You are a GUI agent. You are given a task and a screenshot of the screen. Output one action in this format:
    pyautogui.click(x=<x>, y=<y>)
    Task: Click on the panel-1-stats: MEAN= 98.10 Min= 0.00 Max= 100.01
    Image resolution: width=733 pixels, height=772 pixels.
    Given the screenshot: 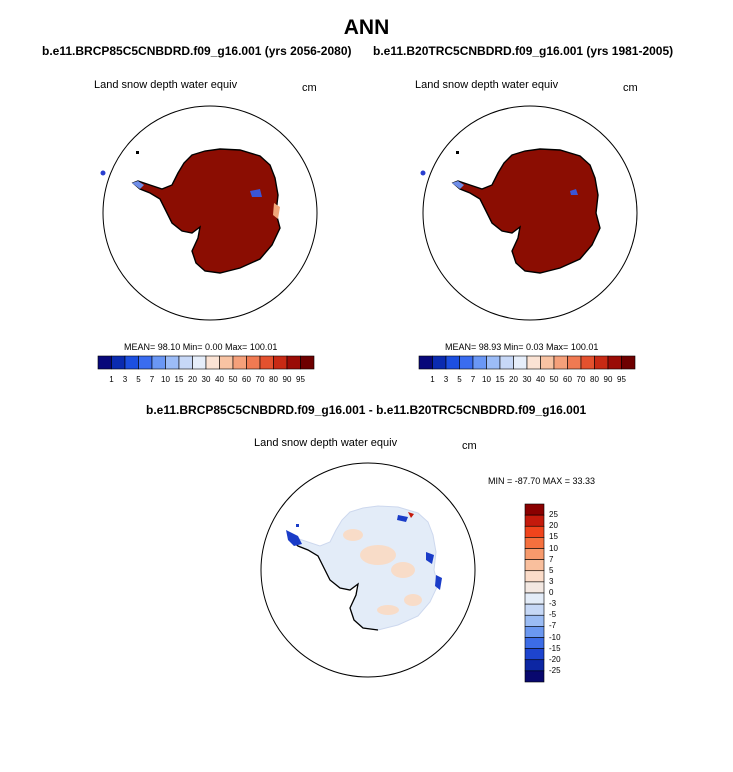 What is the action you would take?
    pyautogui.click(x=201, y=347)
    